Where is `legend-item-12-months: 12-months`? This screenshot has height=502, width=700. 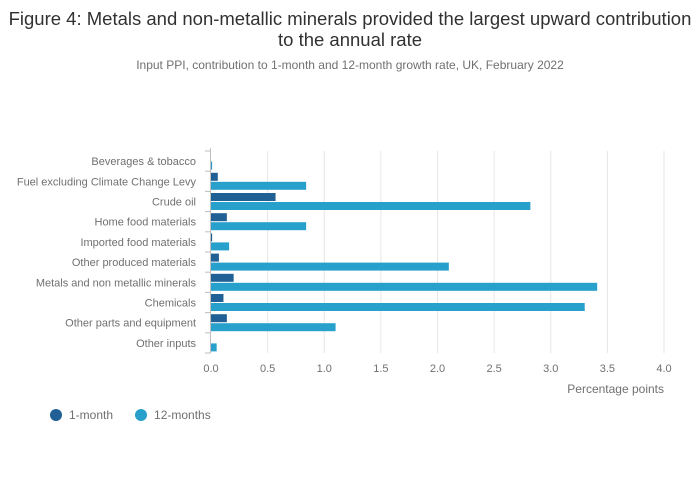 legend-item-12-months: 12-months is located at coordinates (173, 415).